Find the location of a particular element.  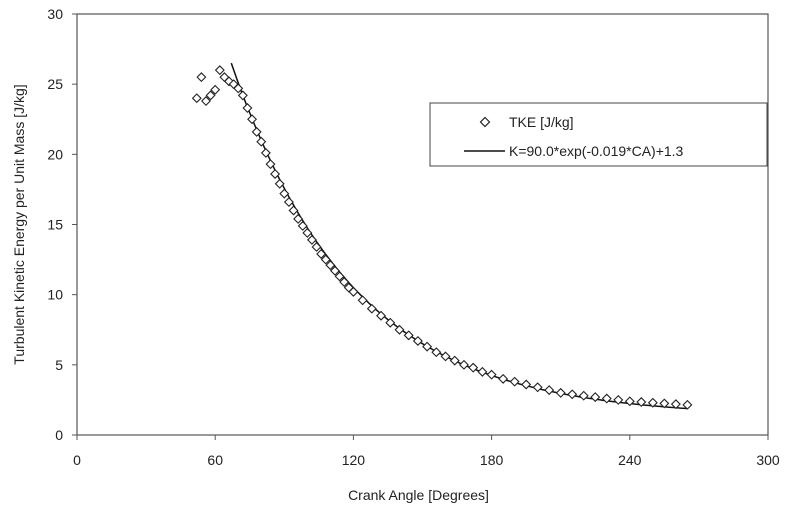

legend: TKE [J/kg] K=90.0*exp(-0.019*CA)+1.3 is located at coordinates (598, 134).